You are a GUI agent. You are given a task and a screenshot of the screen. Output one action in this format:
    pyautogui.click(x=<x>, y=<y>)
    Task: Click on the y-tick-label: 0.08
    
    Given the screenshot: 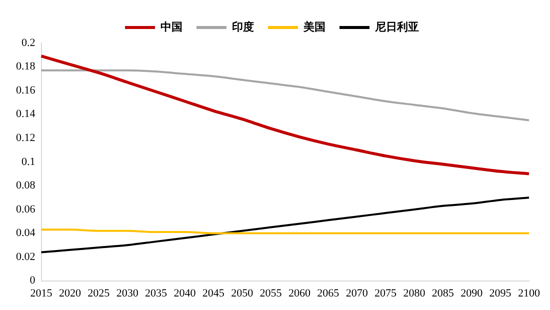 What is the action you would take?
    pyautogui.click(x=26, y=186)
    